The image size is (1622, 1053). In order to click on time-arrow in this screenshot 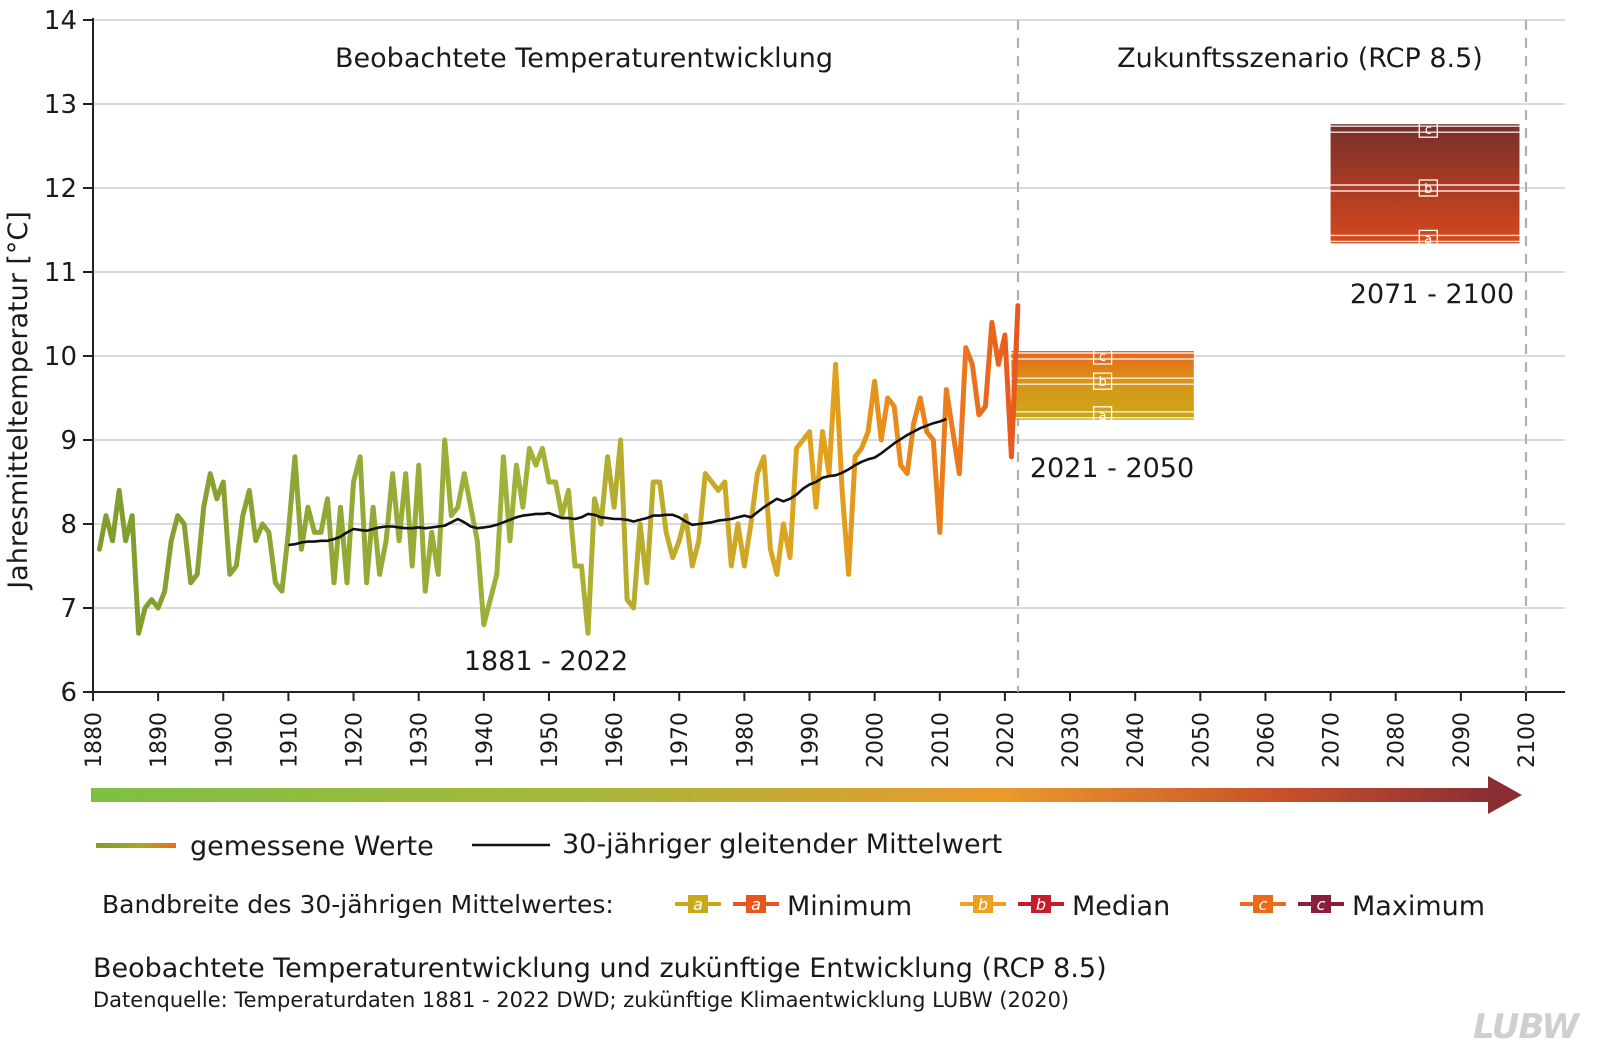, I will do `click(806, 795)`.